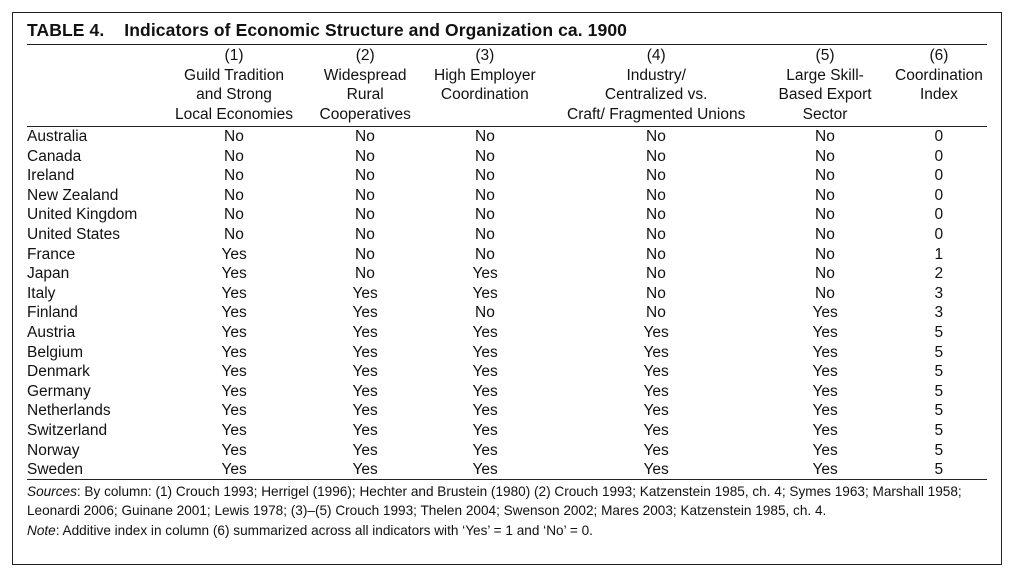 This screenshot has width=1017, height=575. Describe the element at coordinates (365, 114) in the screenshot. I see `column-header-line: Cooperatives` at that location.